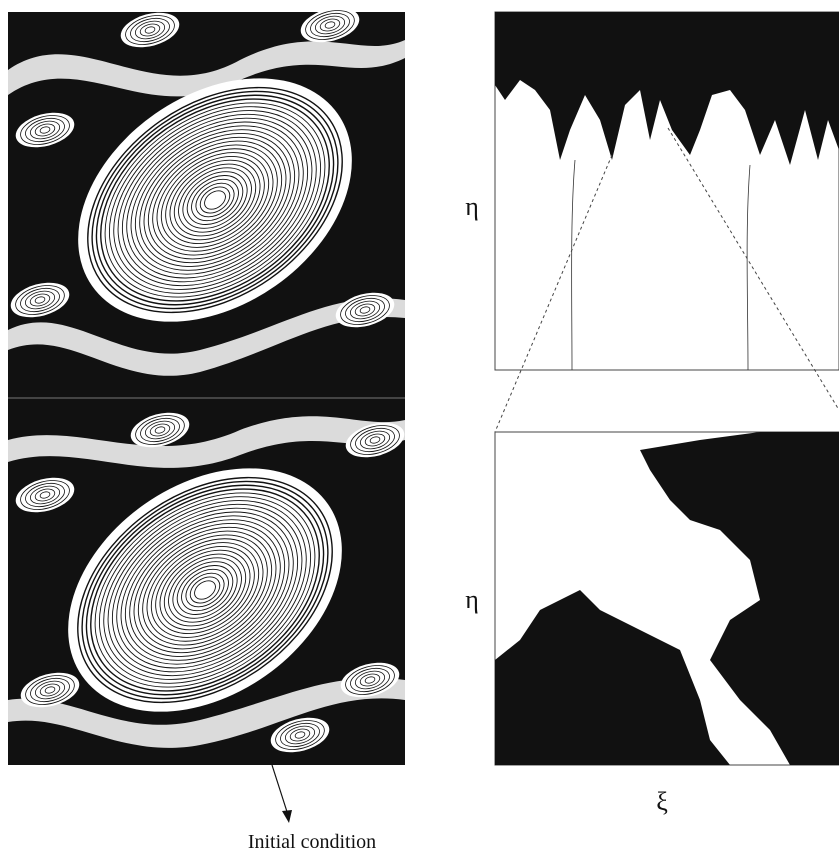 The image size is (839, 855). Describe the element at coordinates (280, 791) in the screenshot. I see `arrow-shaft` at that location.